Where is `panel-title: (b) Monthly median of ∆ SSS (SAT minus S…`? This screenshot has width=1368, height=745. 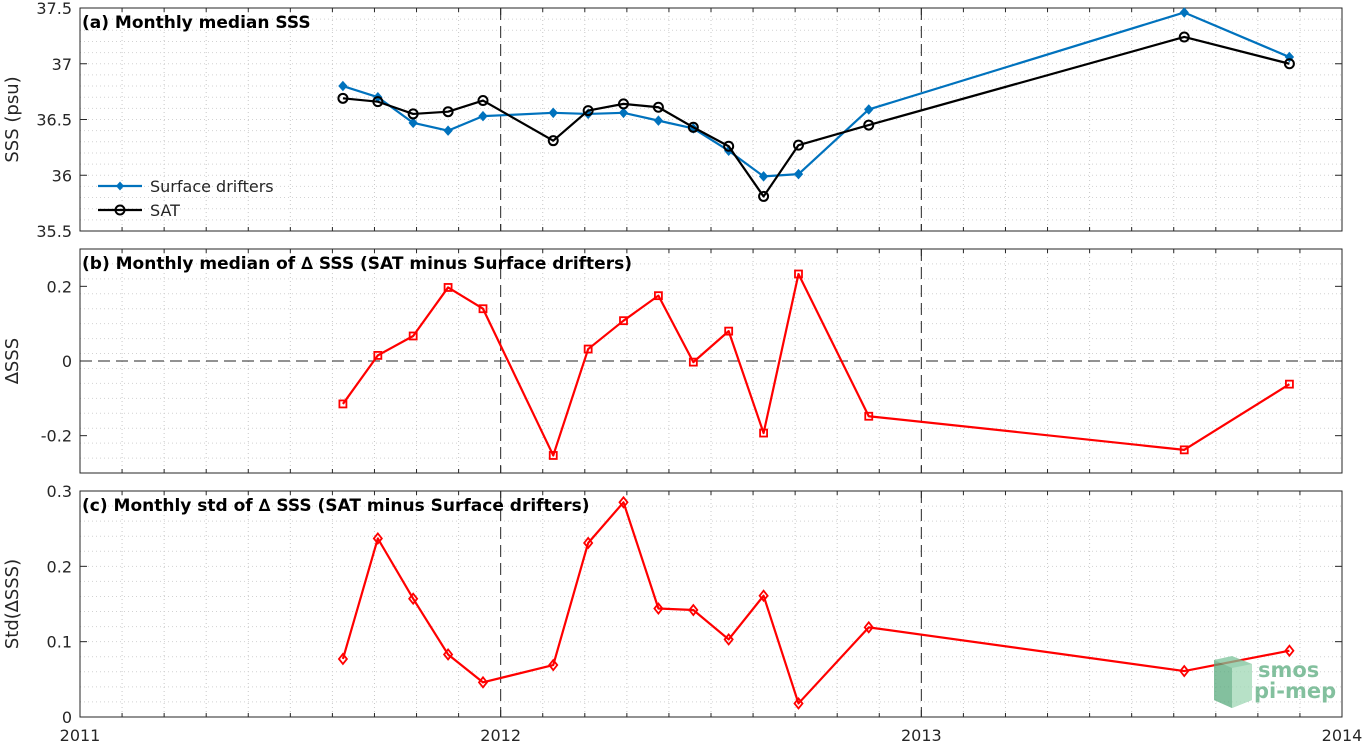
panel-title: (b) Monthly median of ∆ SSS (SAT minus S… is located at coordinates (357, 264).